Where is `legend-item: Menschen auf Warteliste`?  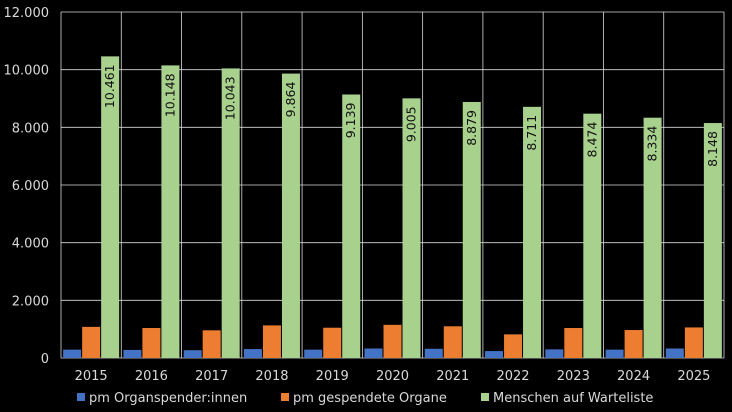
legend-item: Menschen auf Warteliste is located at coordinates (567, 398).